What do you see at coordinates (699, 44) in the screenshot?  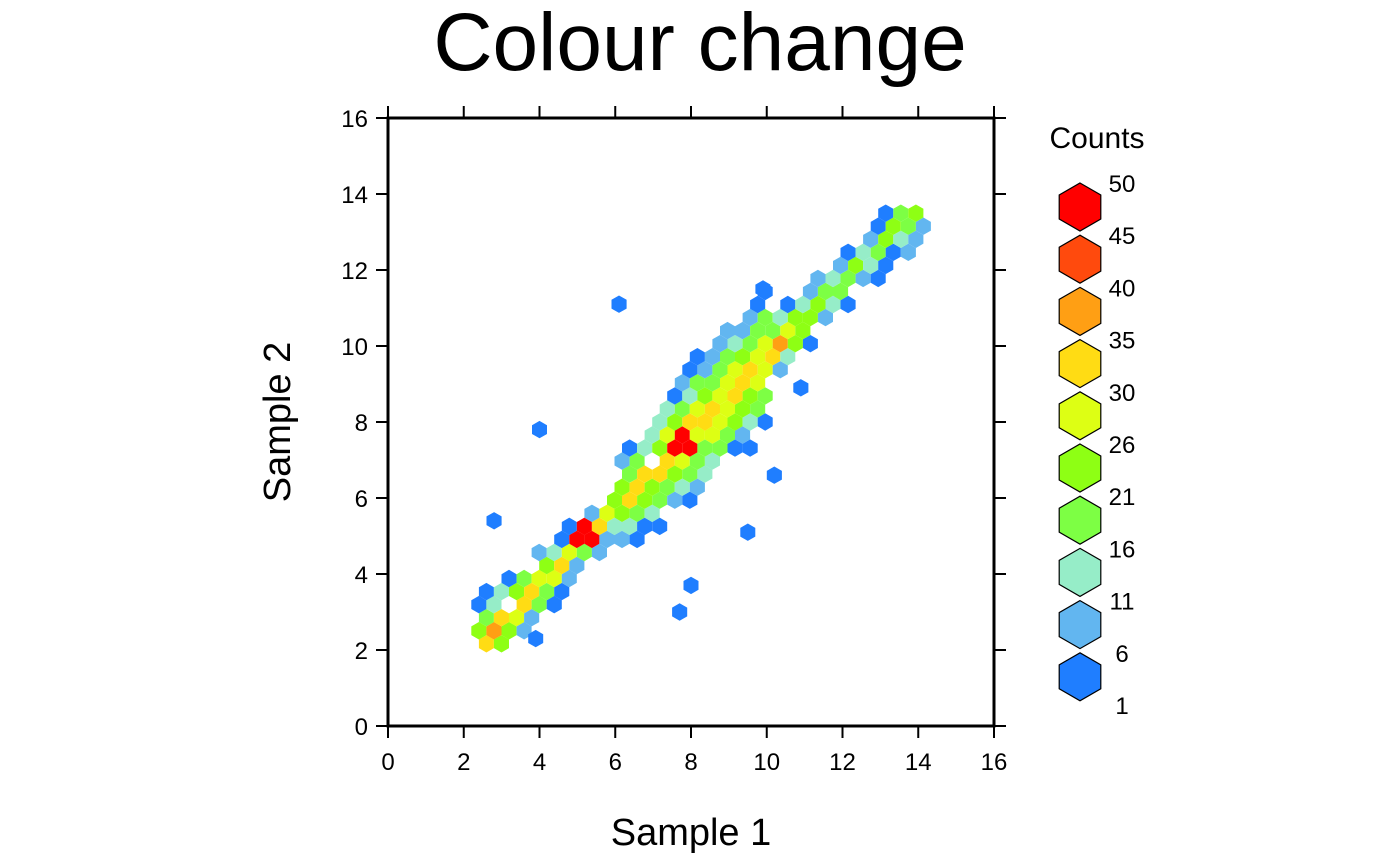 I see `chart-title: Colour change` at bounding box center [699, 44].